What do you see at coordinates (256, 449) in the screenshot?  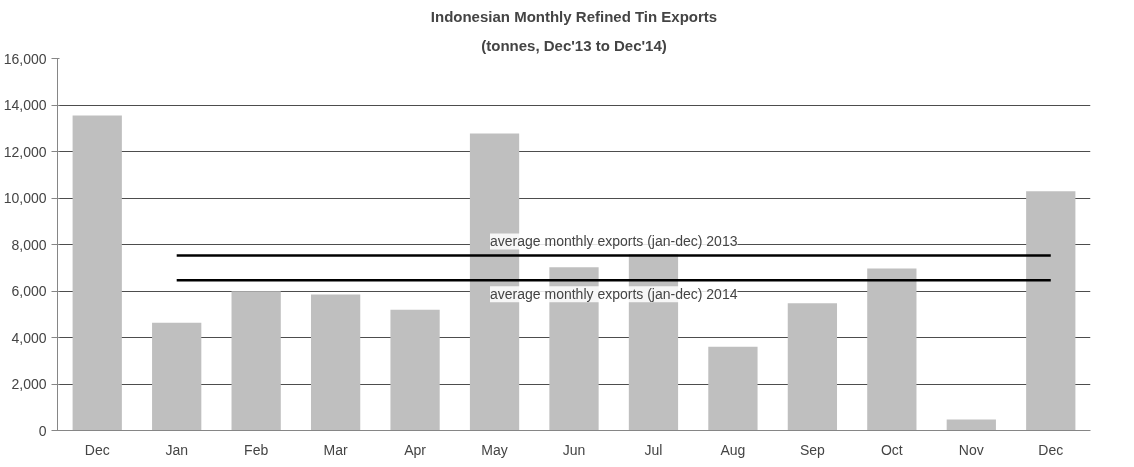 I see `x-tick-label: Feb` at bounding box center [256, 449].